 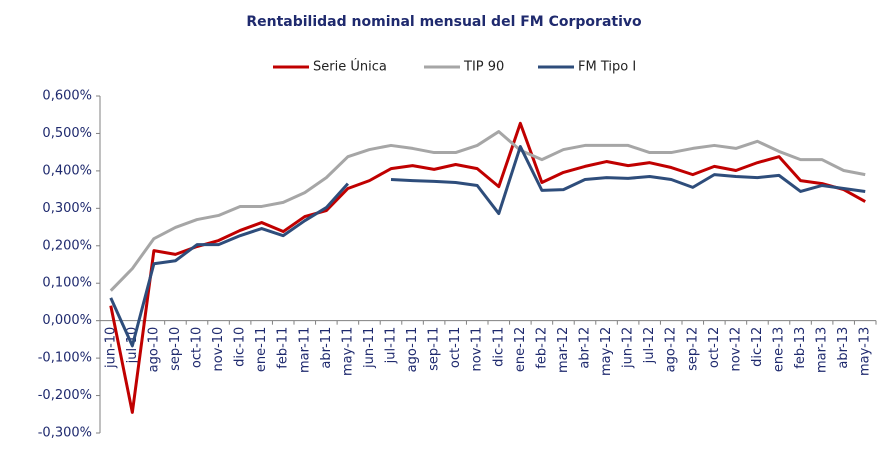 I want to click on y-tick-label: 0,200%, so click(x=67, y=245).